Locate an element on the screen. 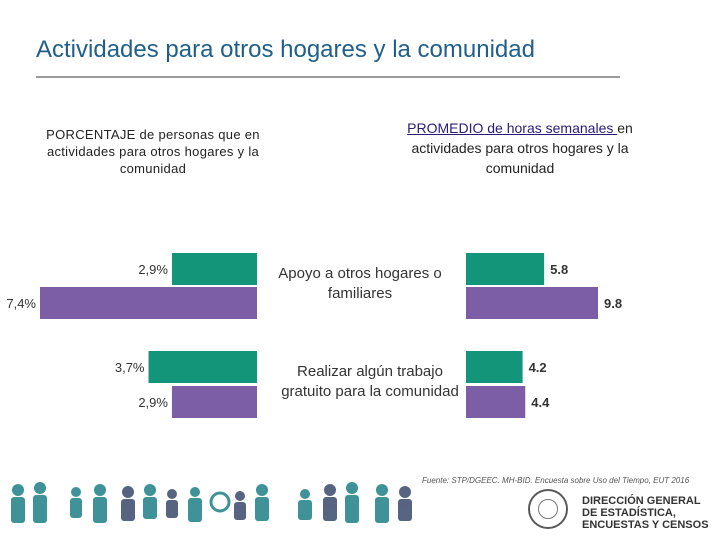 The width and height of the screenshot is (720, 540). right-value-label-green-1: 5.8 is located at coordinates (559, 269).